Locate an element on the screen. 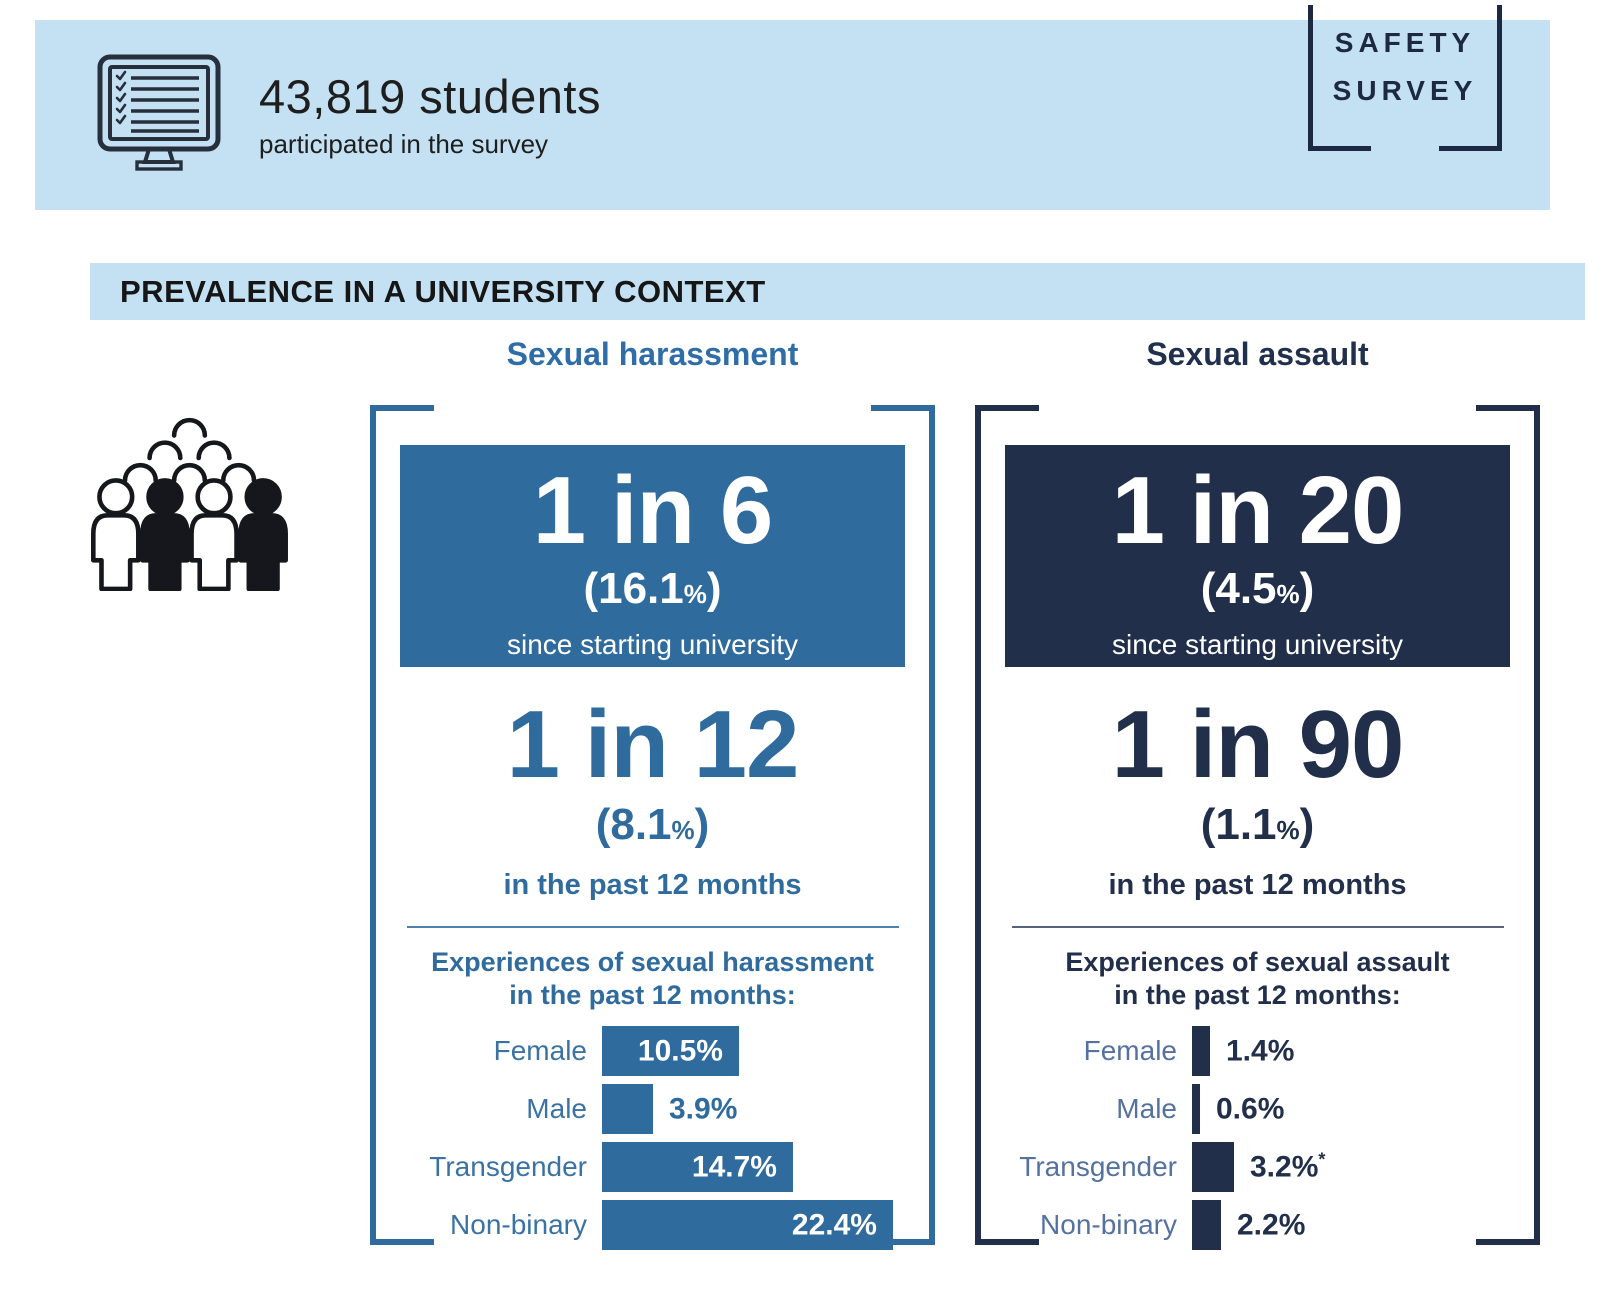 This screenshot has height=1290, width=1610. hero-stat-harassment: 1 in 6 (16.1%) since starting university is located at coordinates (652, 556).